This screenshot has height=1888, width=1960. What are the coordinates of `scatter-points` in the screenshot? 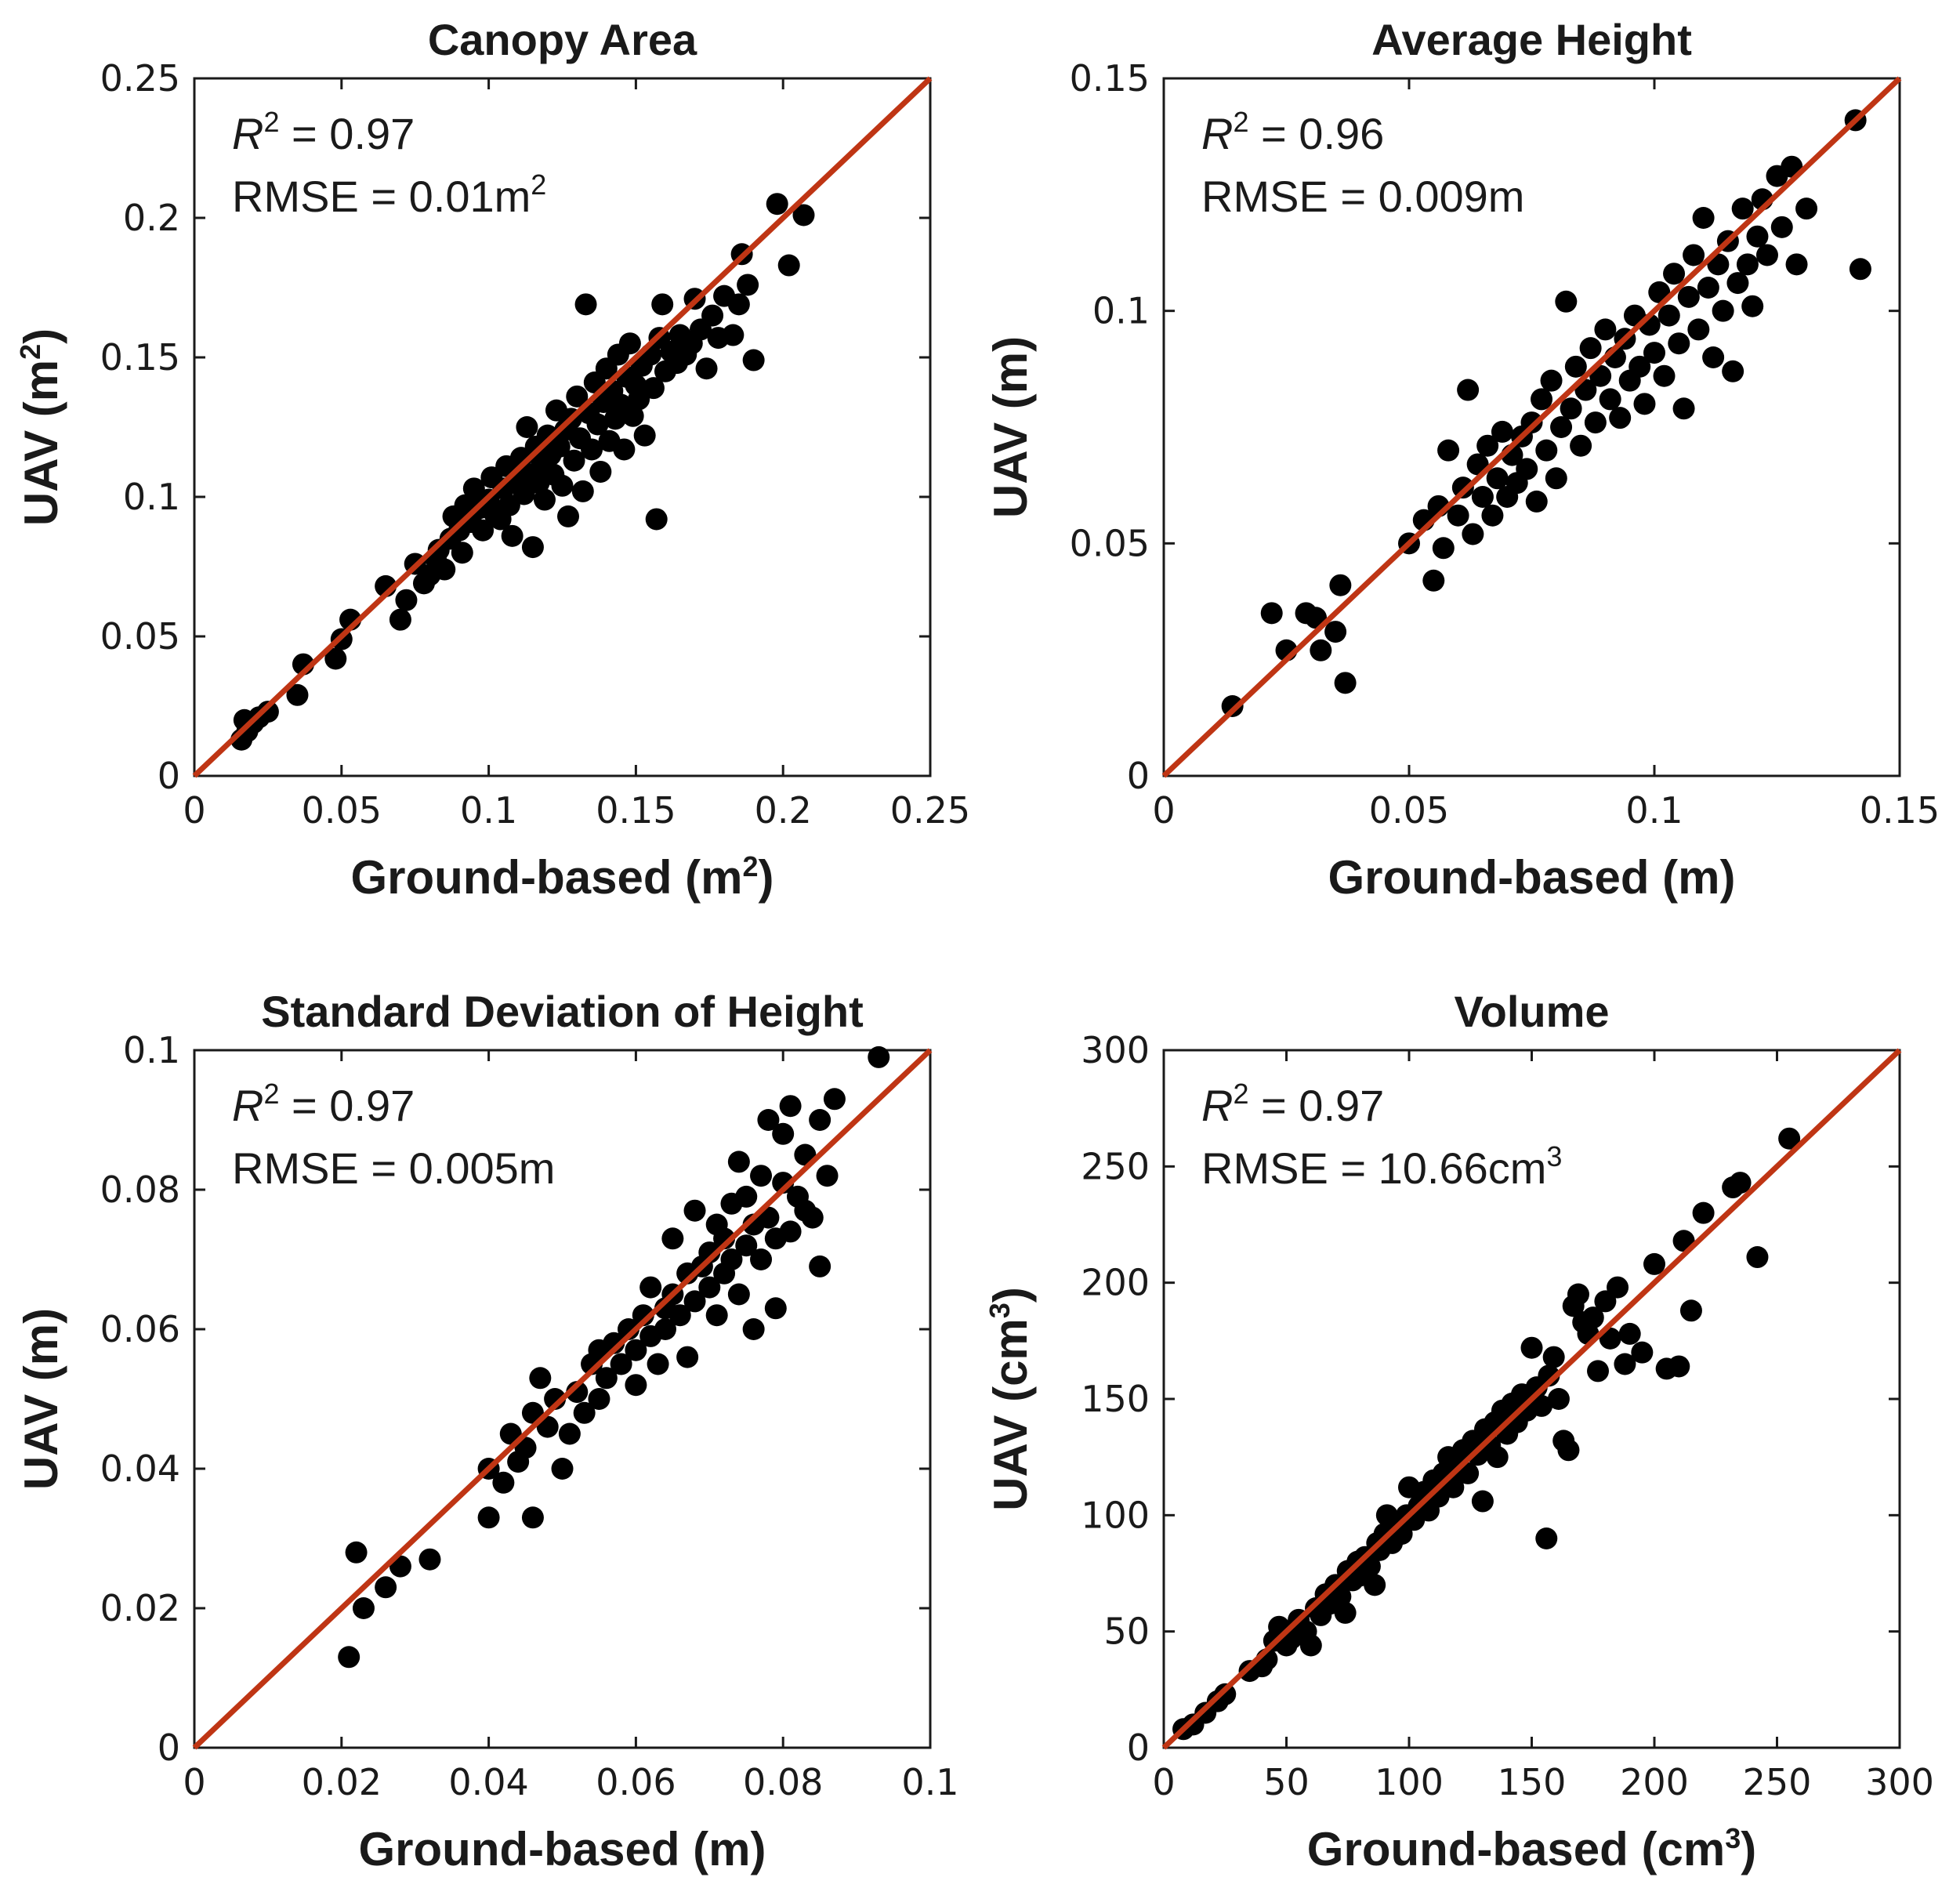 It's located at (522, 472).